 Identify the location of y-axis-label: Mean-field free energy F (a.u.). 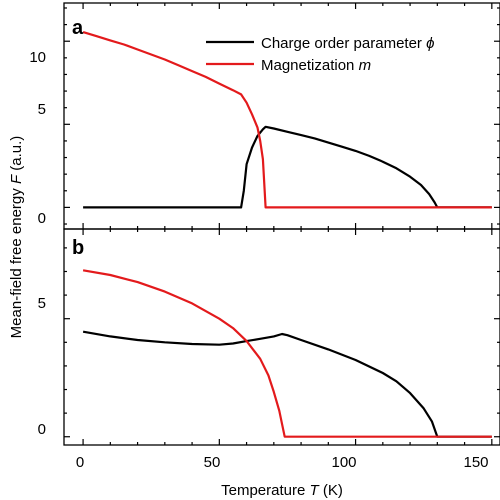
(16, 237).